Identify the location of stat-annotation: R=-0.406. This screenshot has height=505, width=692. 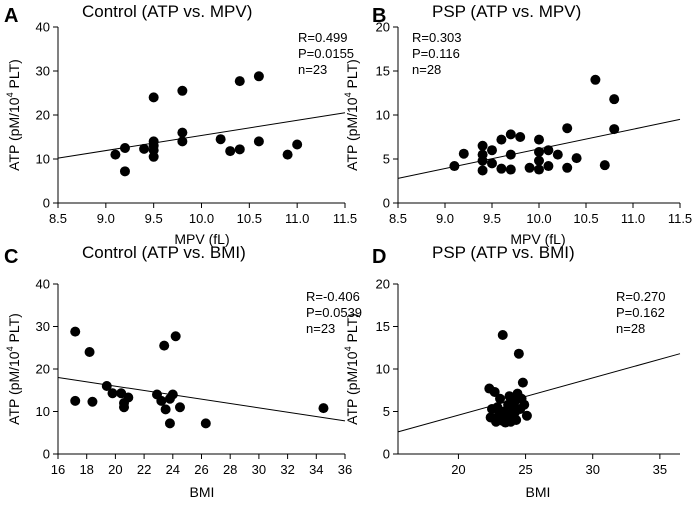
(333, 296).